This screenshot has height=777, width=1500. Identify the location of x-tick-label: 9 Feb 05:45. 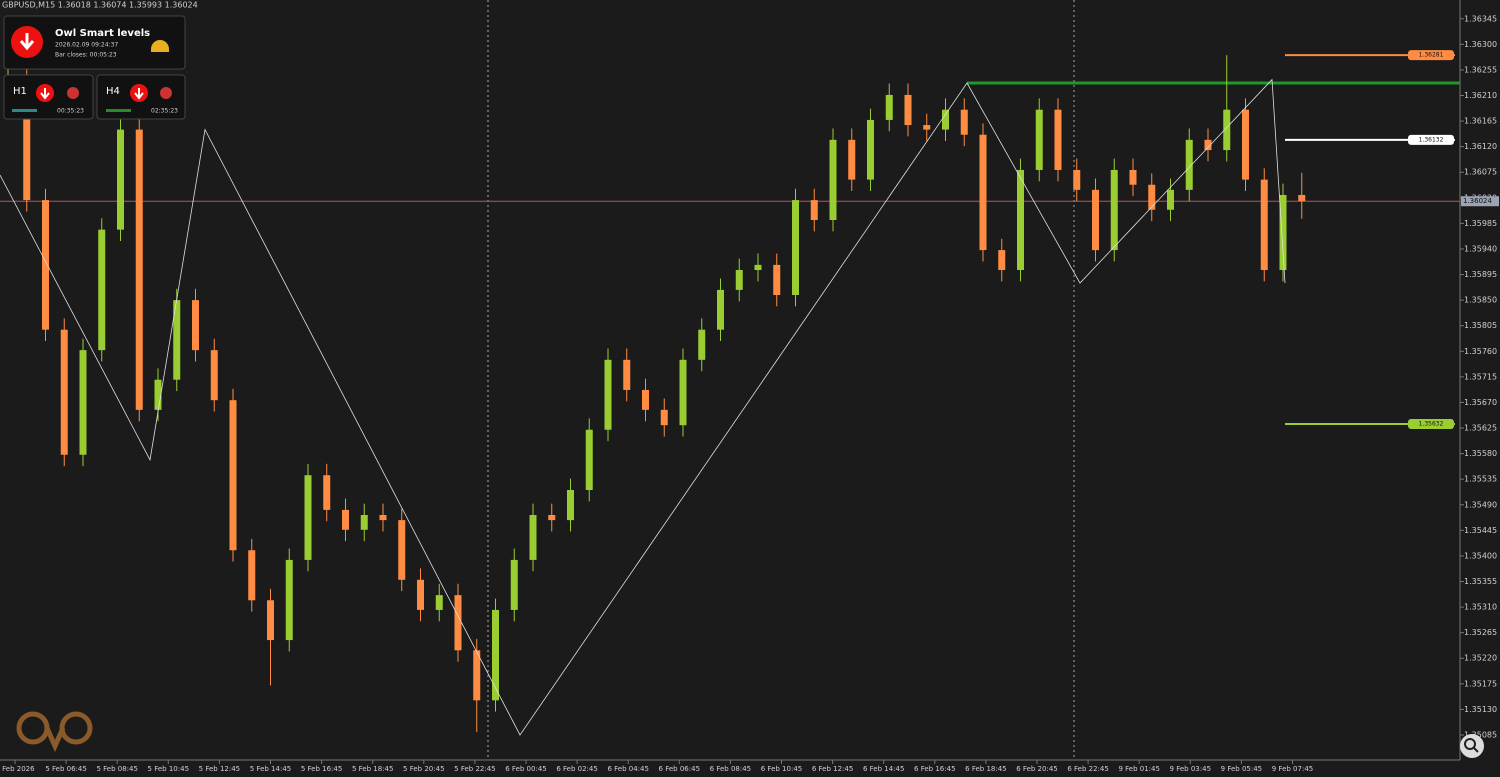
(1241, 769).